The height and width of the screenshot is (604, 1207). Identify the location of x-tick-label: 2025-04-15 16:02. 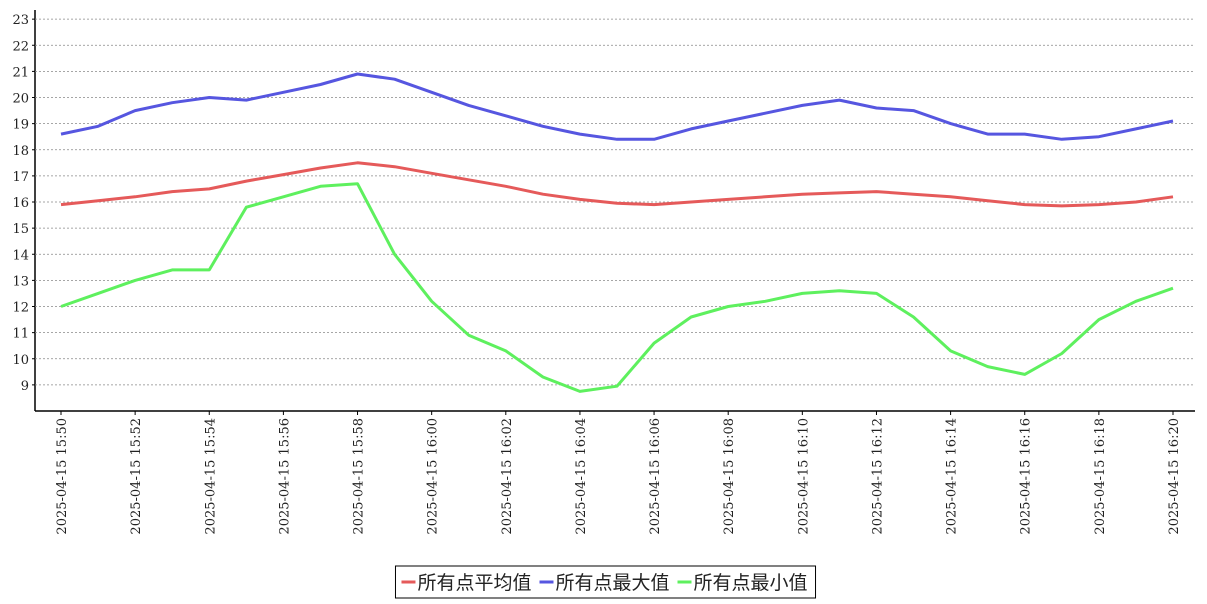
(507, 476).